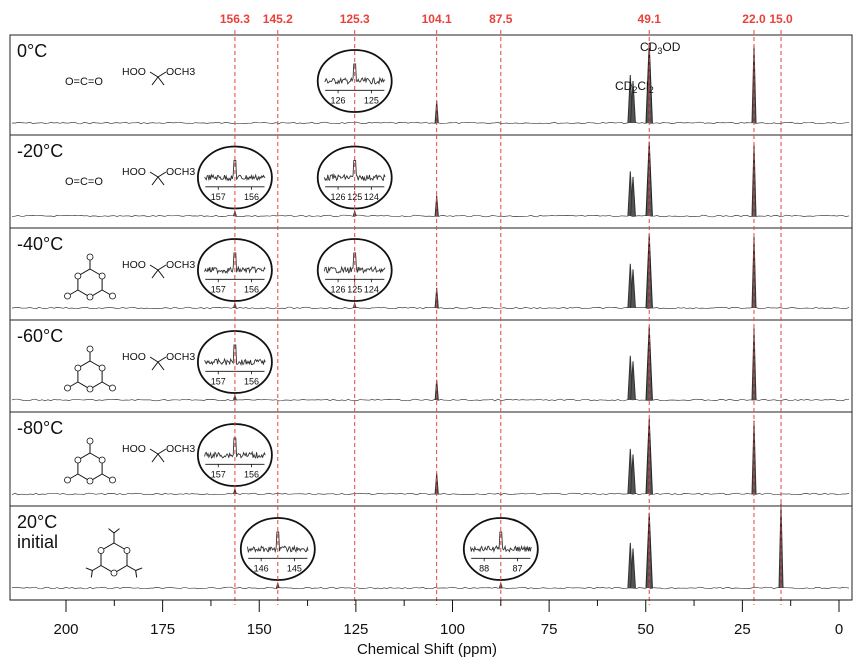 Image resolution: width=855 pixels, height=660 pixels. Describe the element at coordinates (839, 629) in the screenshot. I see `x-tick-label: 0` at that location.